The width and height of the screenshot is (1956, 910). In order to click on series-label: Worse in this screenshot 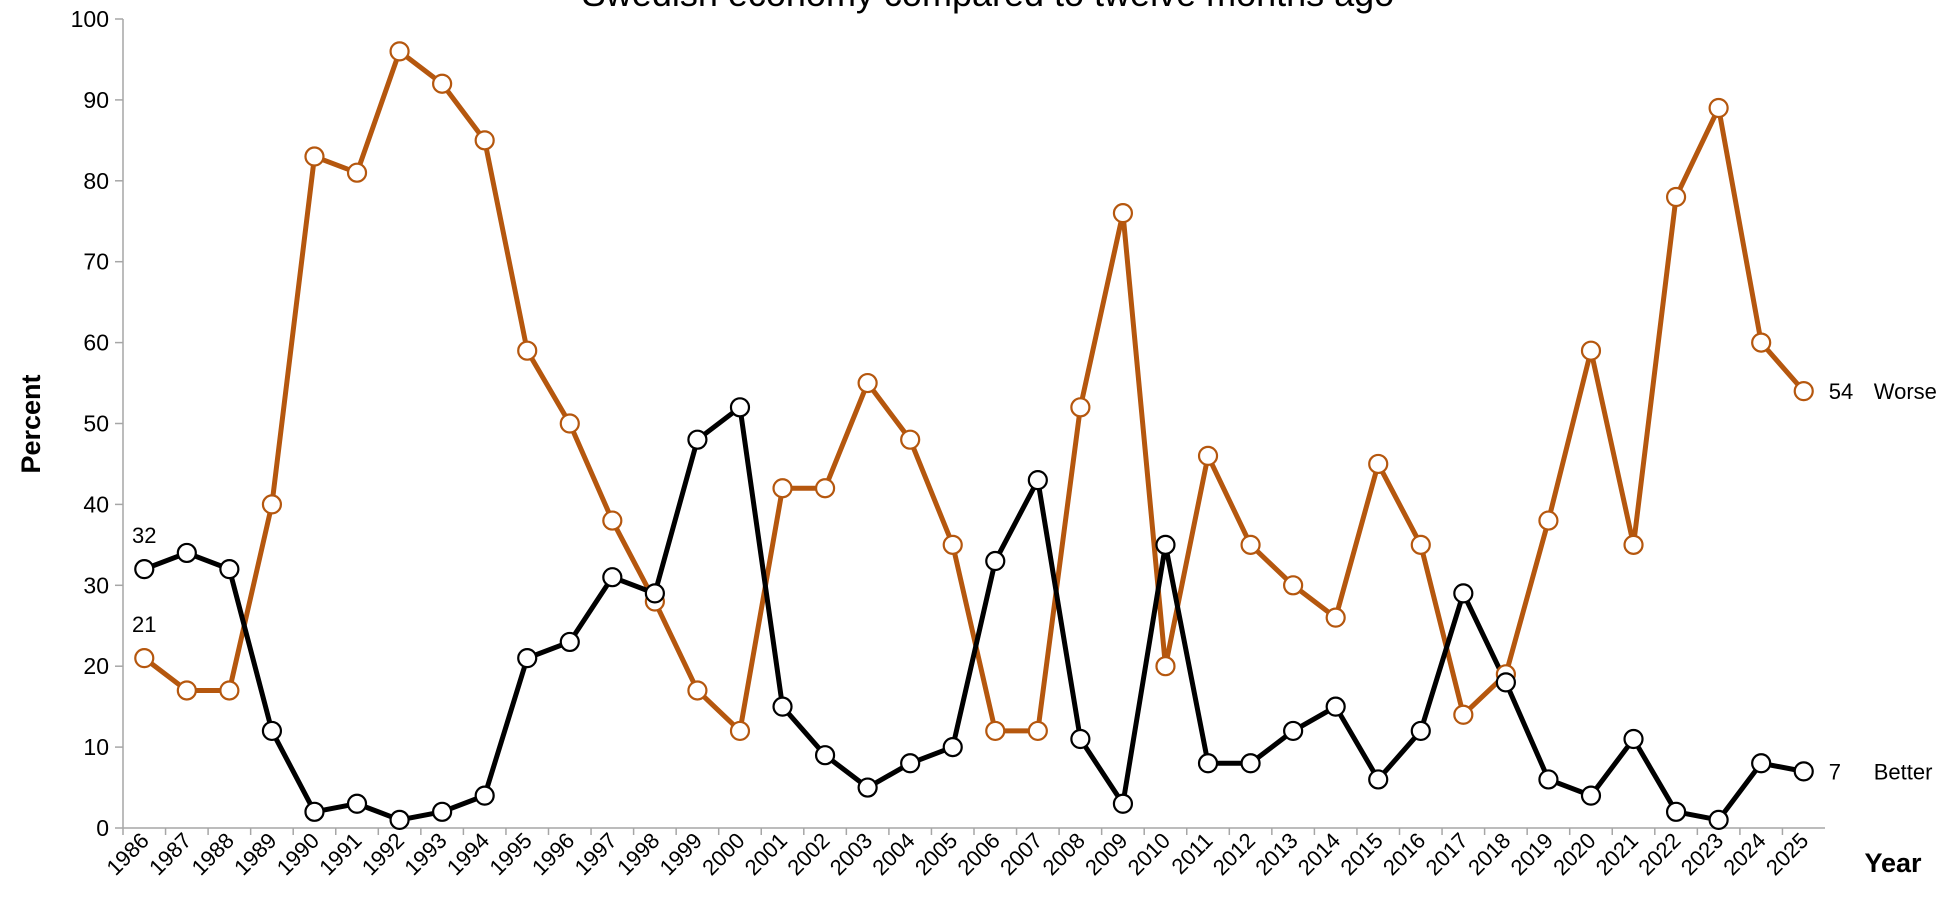, I will do `click(1905, 391)`.